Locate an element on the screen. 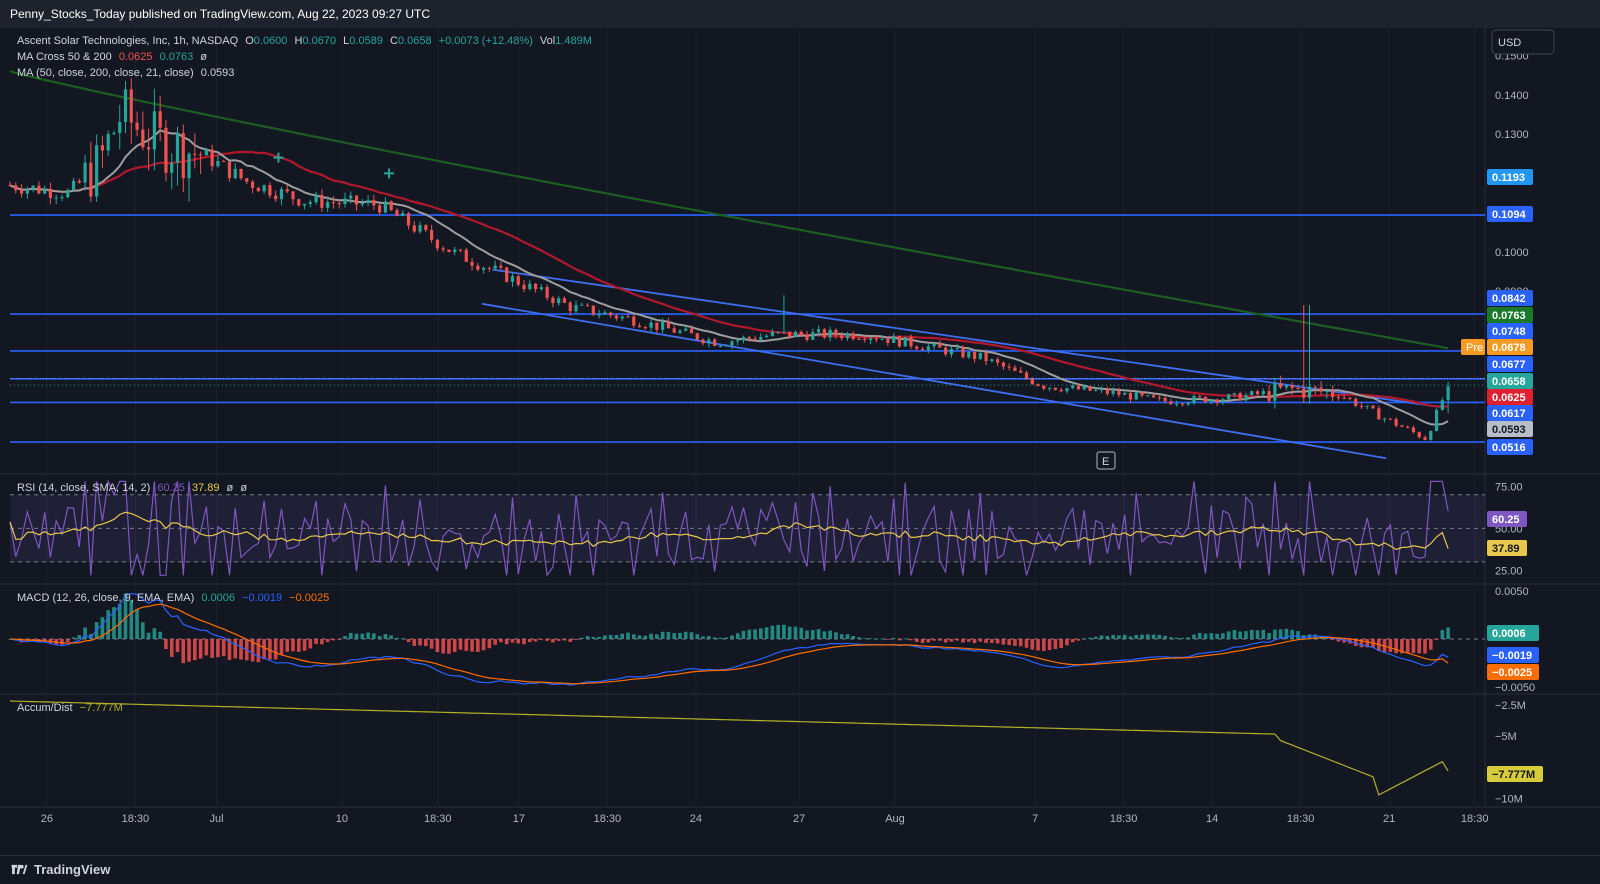 The height and width of the screenshot is (884, 1600). earnings-marker: E is located at coordinates (1106, 460).